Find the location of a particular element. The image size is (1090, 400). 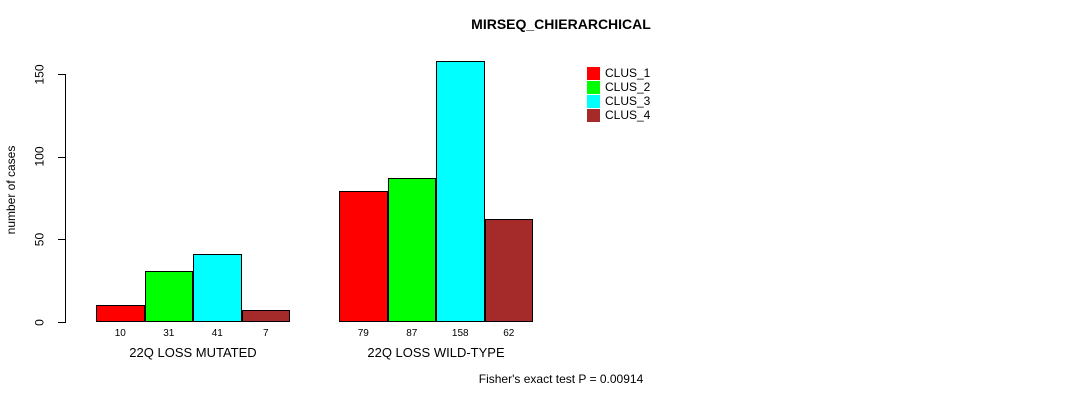

legend-item: CLUS_4 is located at coordinates (618, 115).